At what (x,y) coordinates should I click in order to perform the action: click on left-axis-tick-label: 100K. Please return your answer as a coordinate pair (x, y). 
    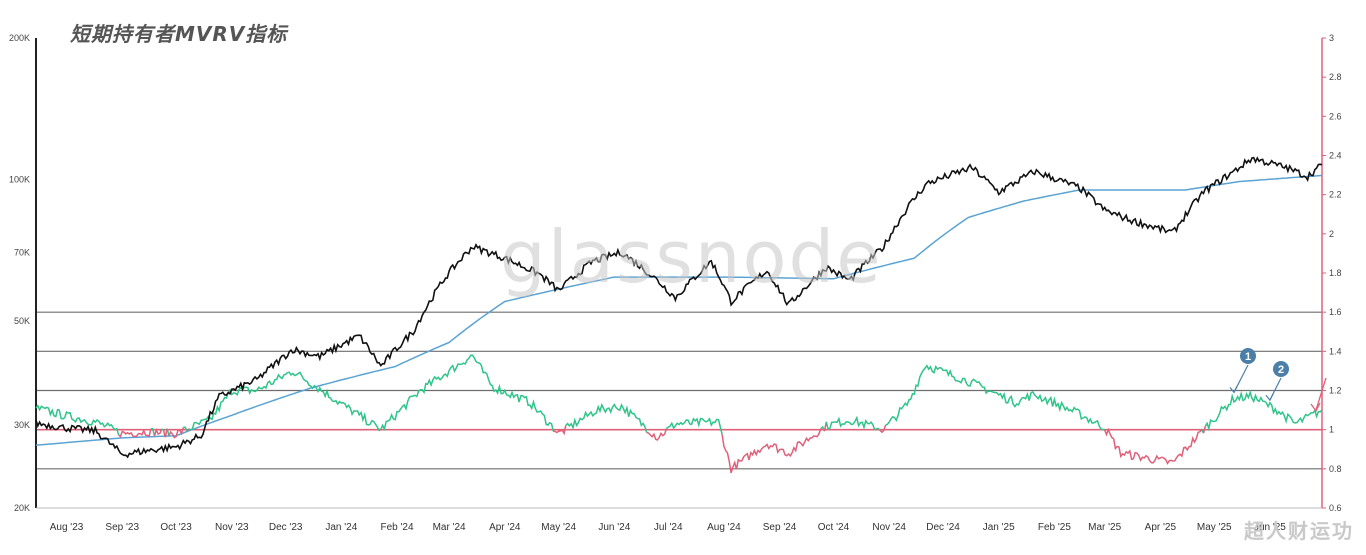
    Looking at the image, I should click on (19, 179).